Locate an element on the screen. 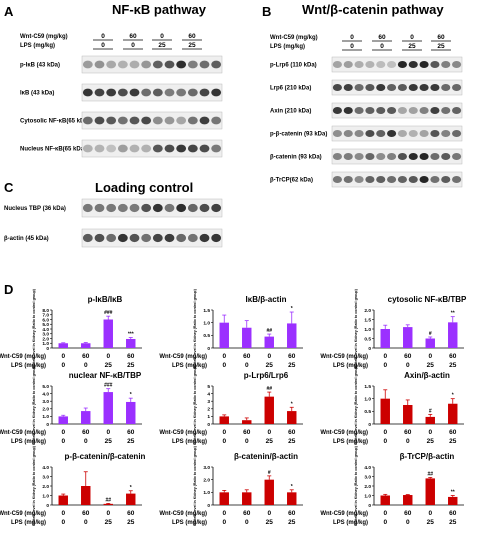  y-tick-label: 3.0 is located at coordinates (45, 477).